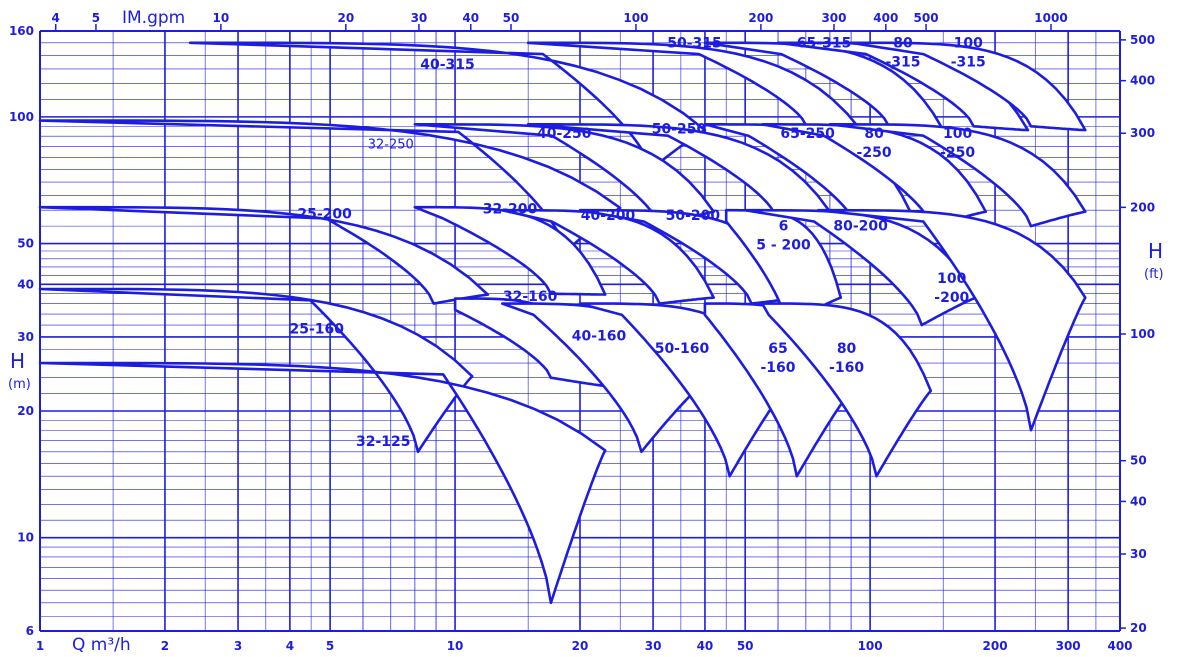 Image resolution: width=1177 pixels, height=657 pixels. I want to click on zone-label: 32-125, so click(383, 442).